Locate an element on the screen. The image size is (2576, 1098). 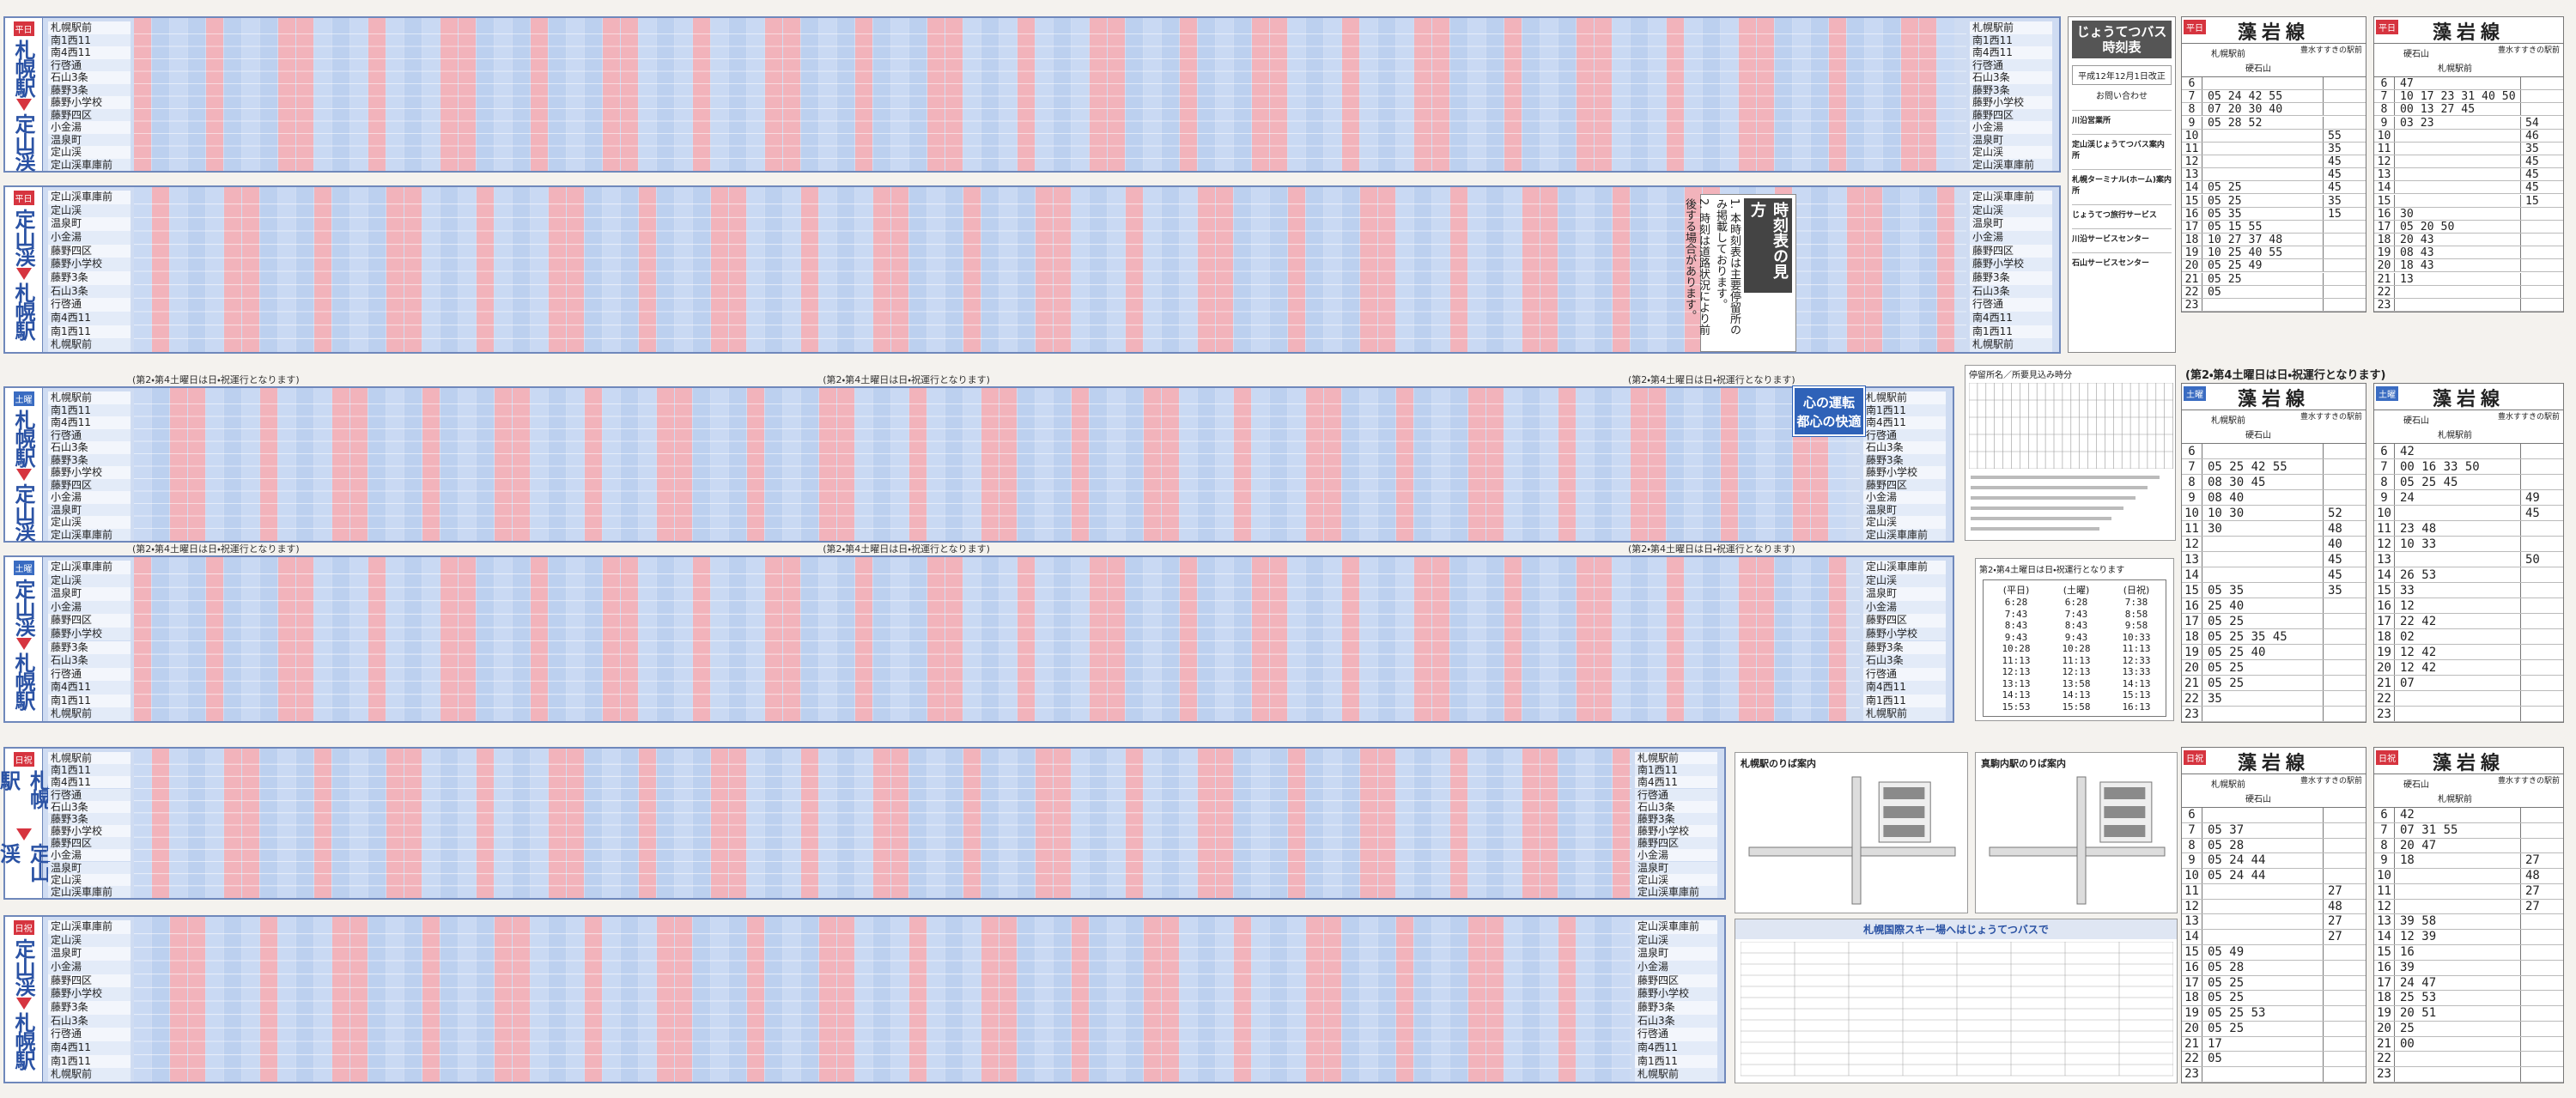
moiwa-minutes: 17 is located at coordinates (2215, 1043).